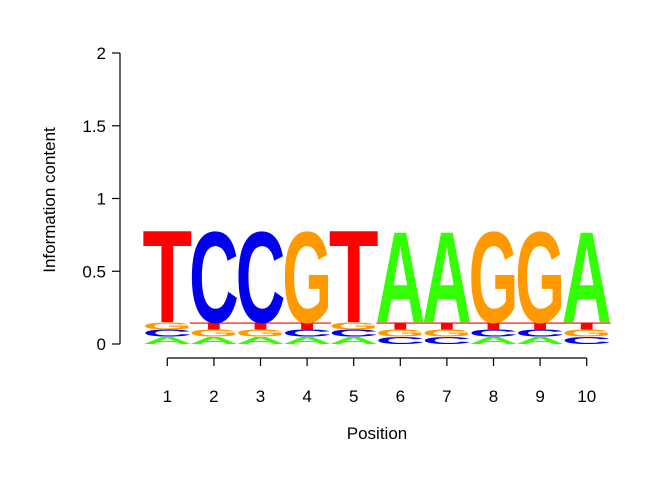  What do you see at coordinates (353, 396) in the screenshot?
I see `x-tick-label: 5` at bounding box center [353, 396].